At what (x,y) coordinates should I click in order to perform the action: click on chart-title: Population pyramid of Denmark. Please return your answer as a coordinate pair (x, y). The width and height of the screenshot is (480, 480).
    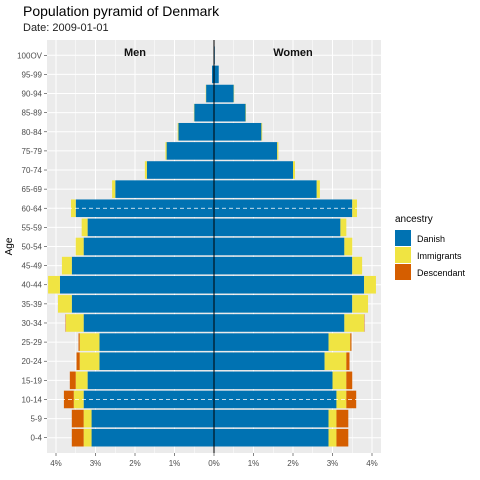
    Looking at the image, I should click on (121, 11).